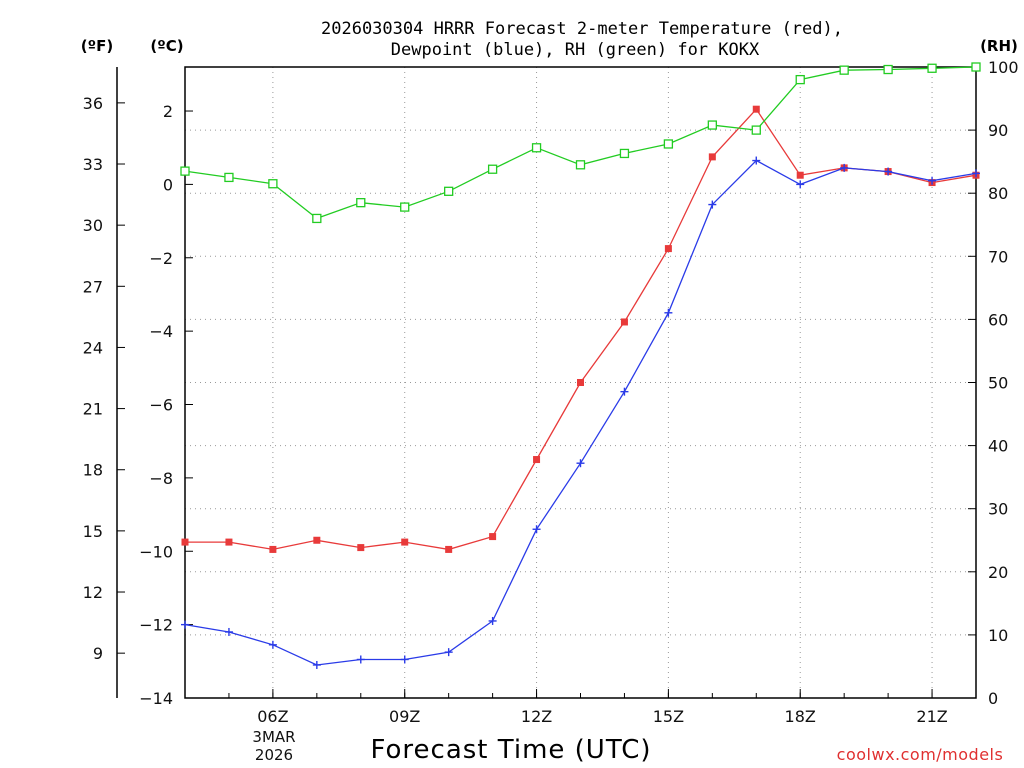 The image size is (1024, 768). What do you see at coordinates (536, 716) in the screenshot?
I see `time-tick-label: 12Z` at bounding box center [536, 716].